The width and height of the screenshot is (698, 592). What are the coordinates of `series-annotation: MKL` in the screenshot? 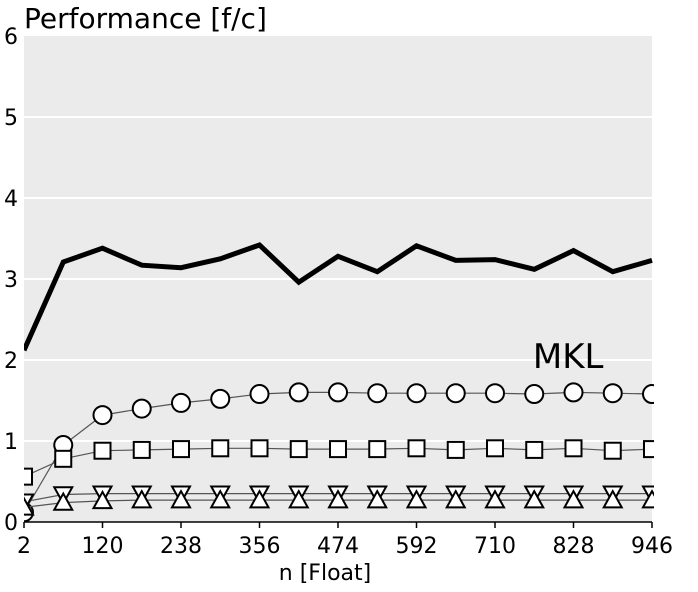 It's located at (568, 357).